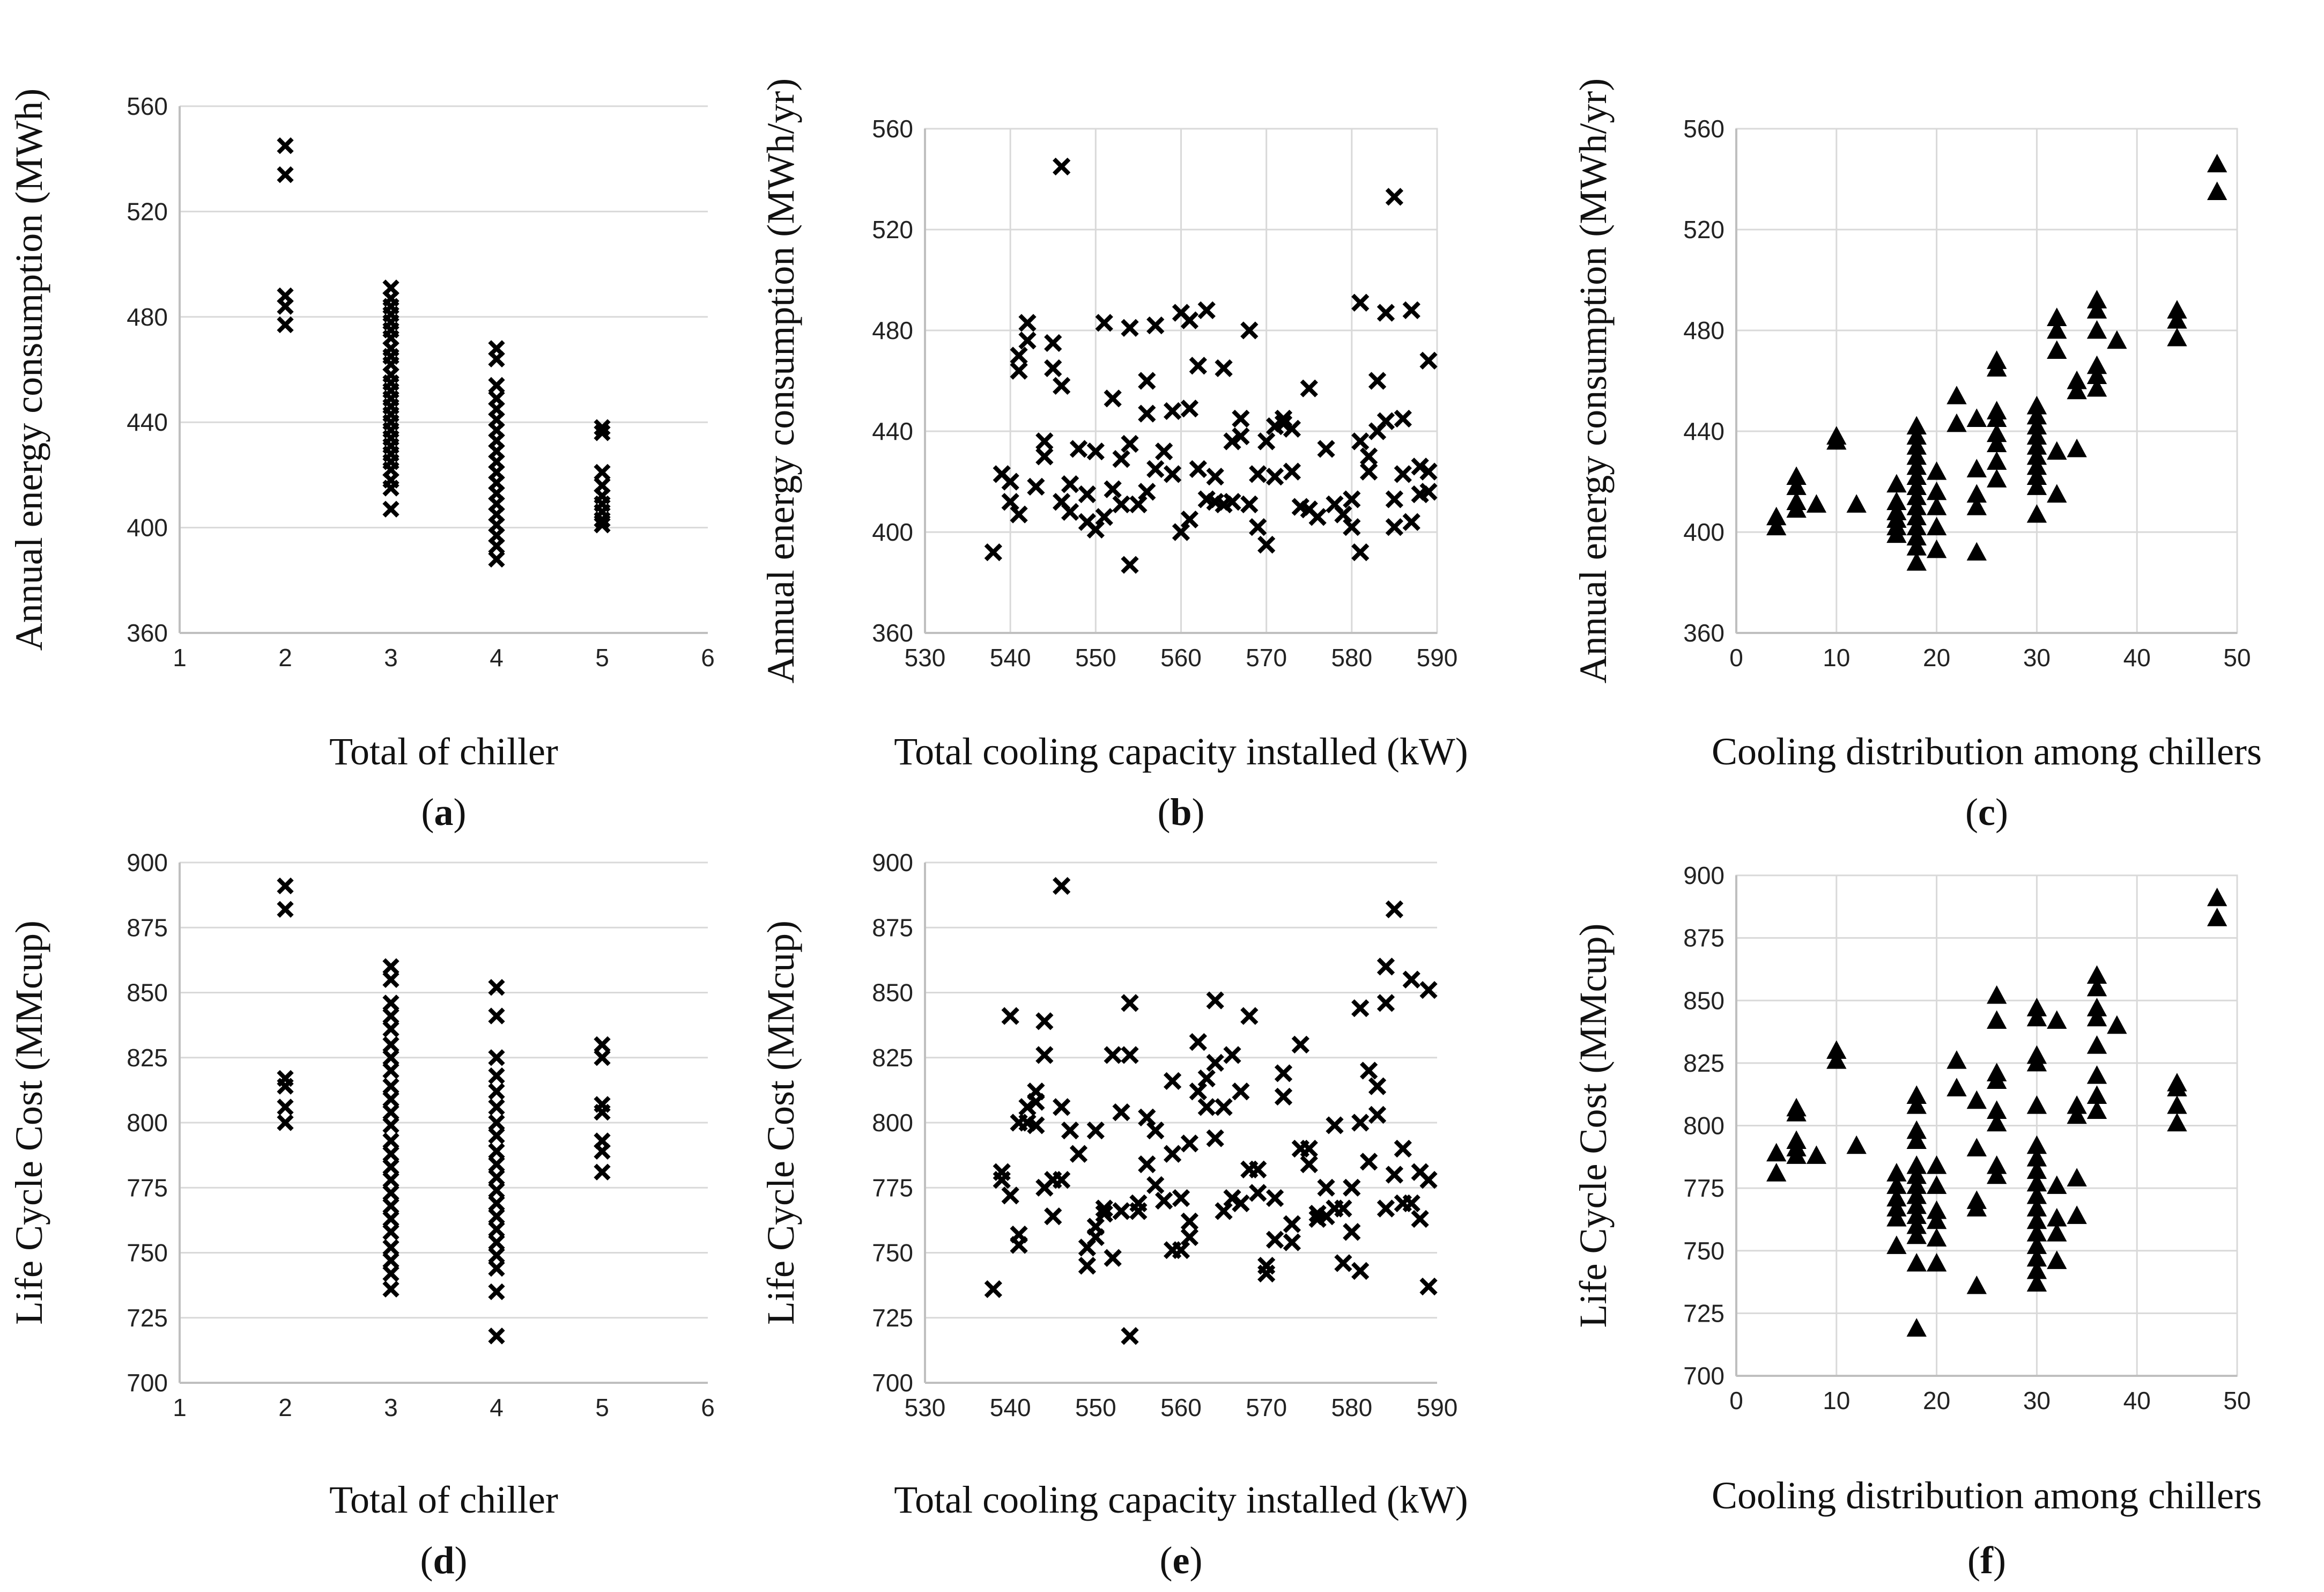 The image size is (2324, 1592). I want to click on series-points, so click(444, 352).